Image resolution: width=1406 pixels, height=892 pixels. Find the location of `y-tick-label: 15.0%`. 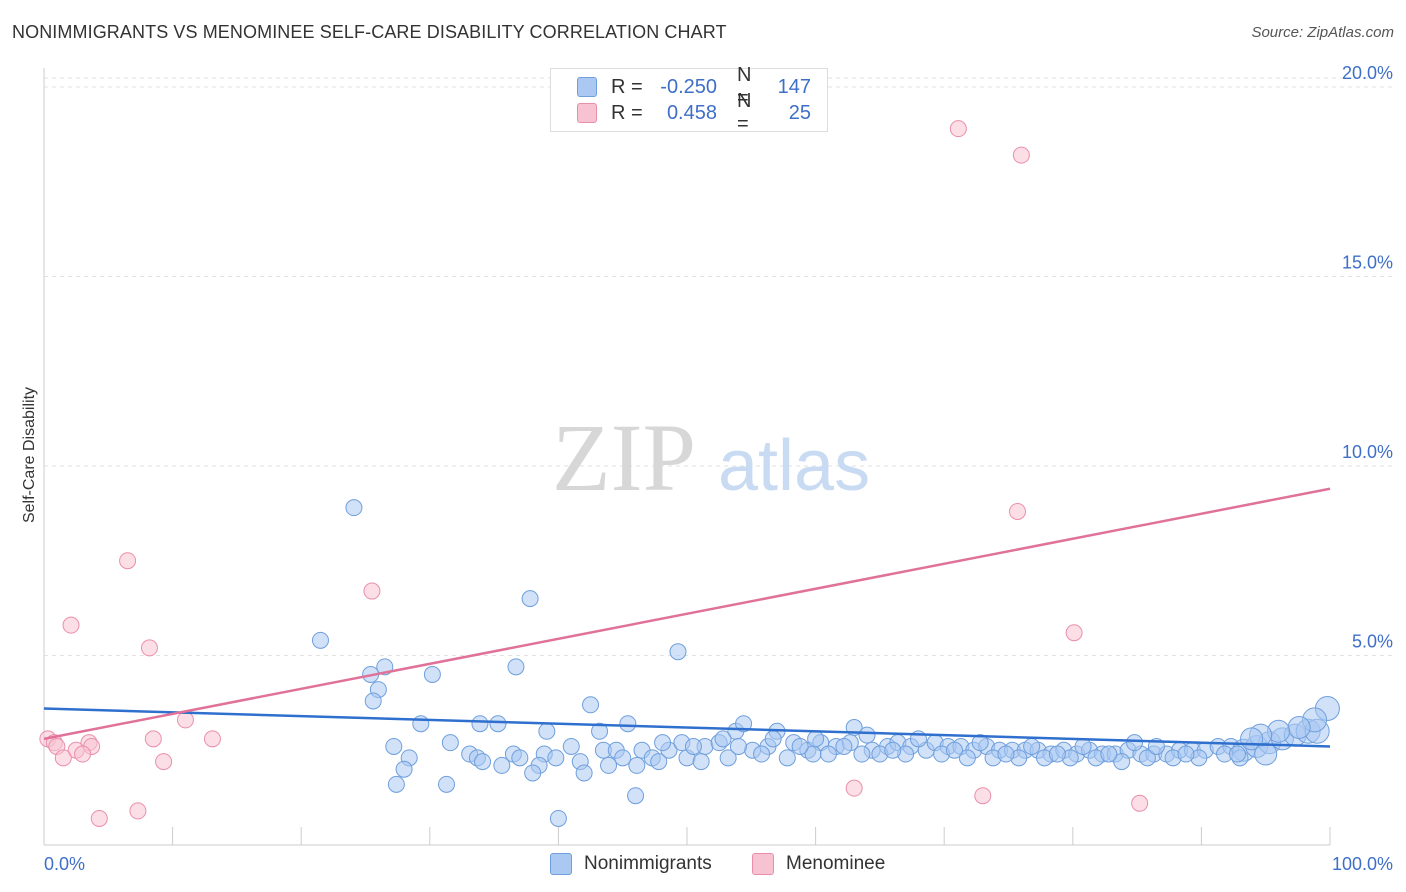

y-tick-label: 15.0% is located at coordinates (1367, 262).